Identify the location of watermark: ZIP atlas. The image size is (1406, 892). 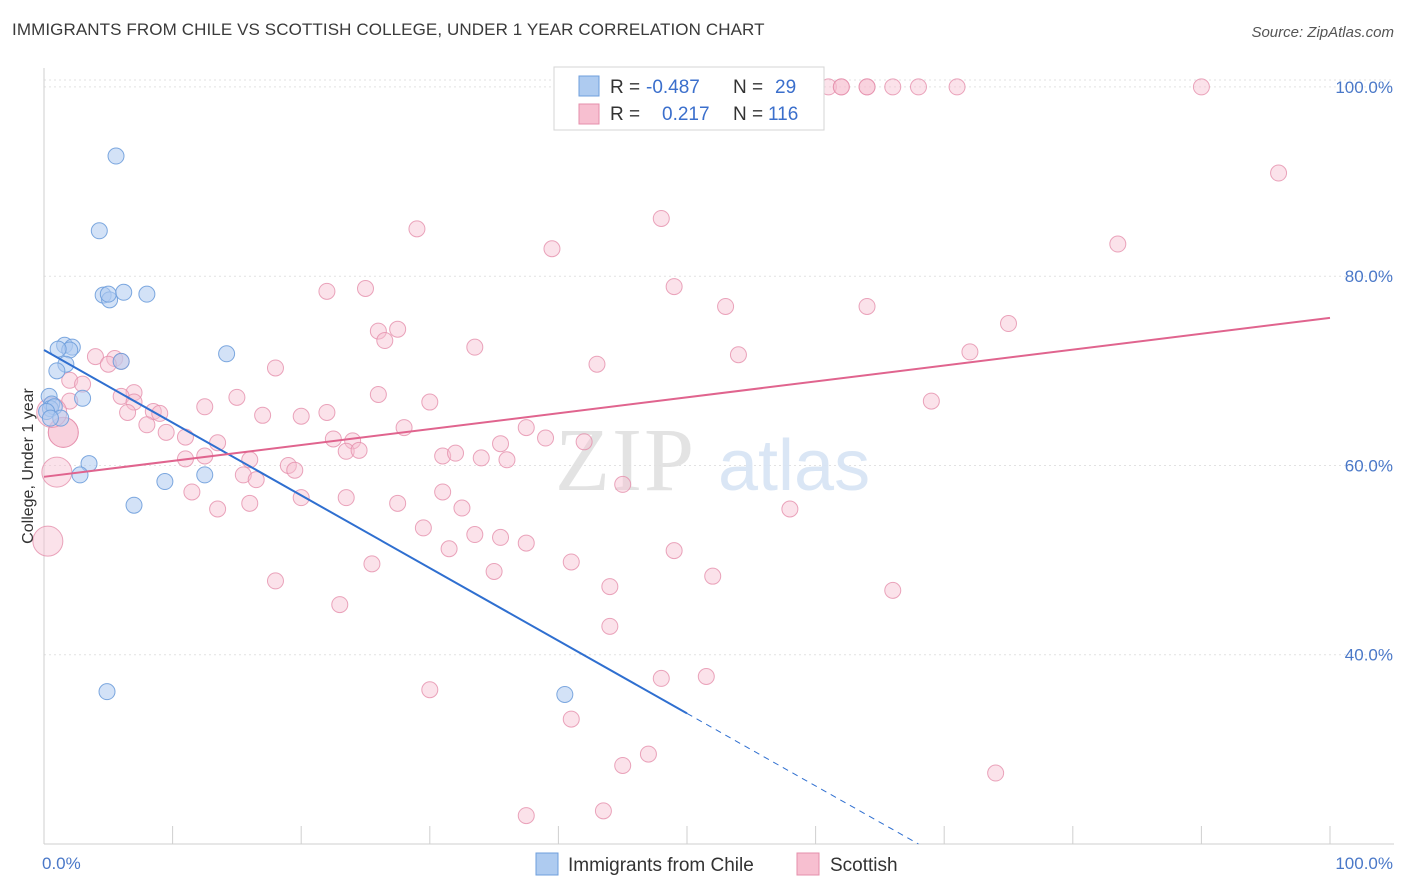
(712, 460).